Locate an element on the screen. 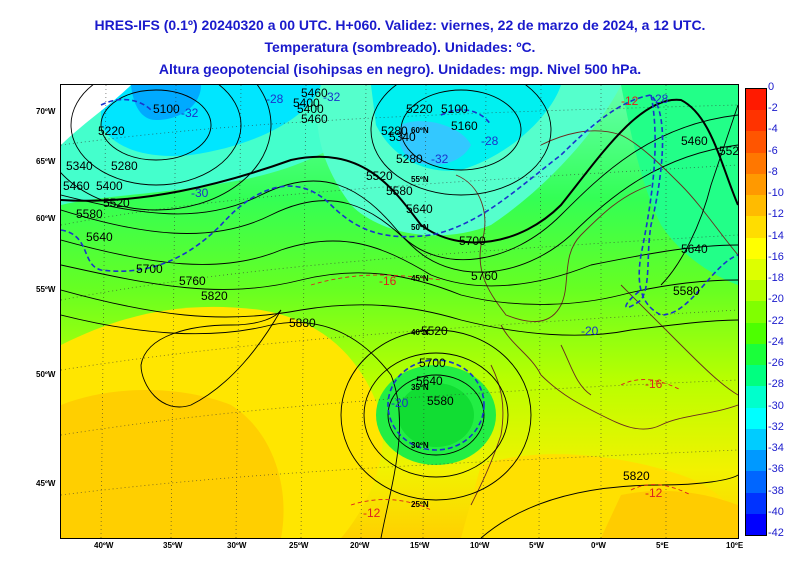  colorbar-label: -40 is located at coordinates (776, 511).